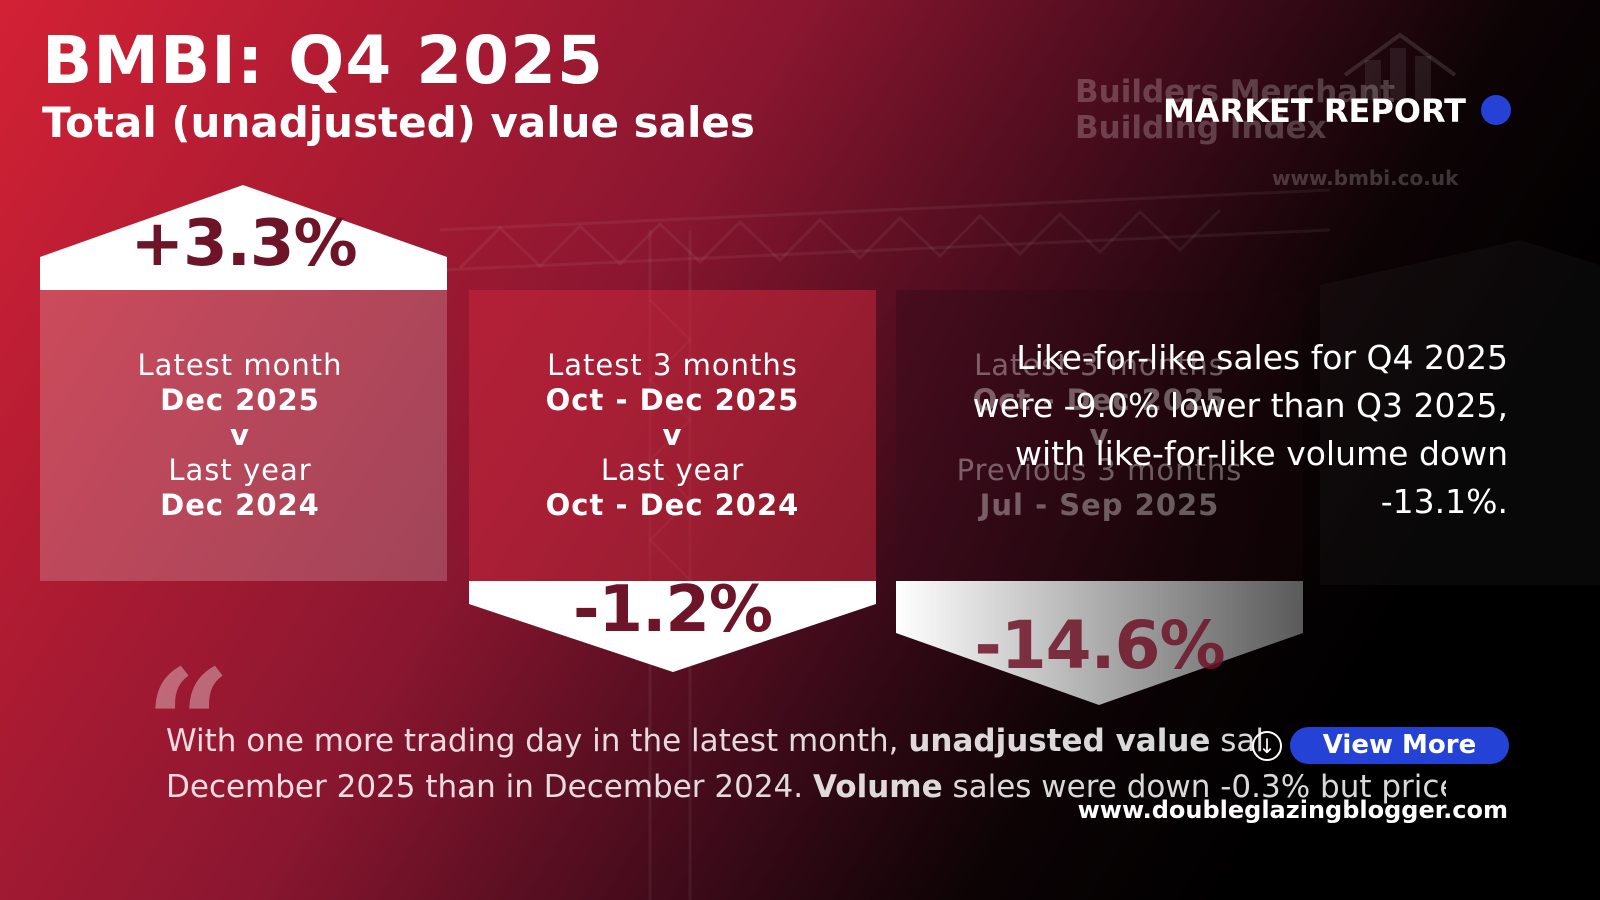  What do you see at coordinates (398, 122) in the screenshot?
I see `page-subtitle: Total (unadjusted) value sales` at bounding box center [398, 122].